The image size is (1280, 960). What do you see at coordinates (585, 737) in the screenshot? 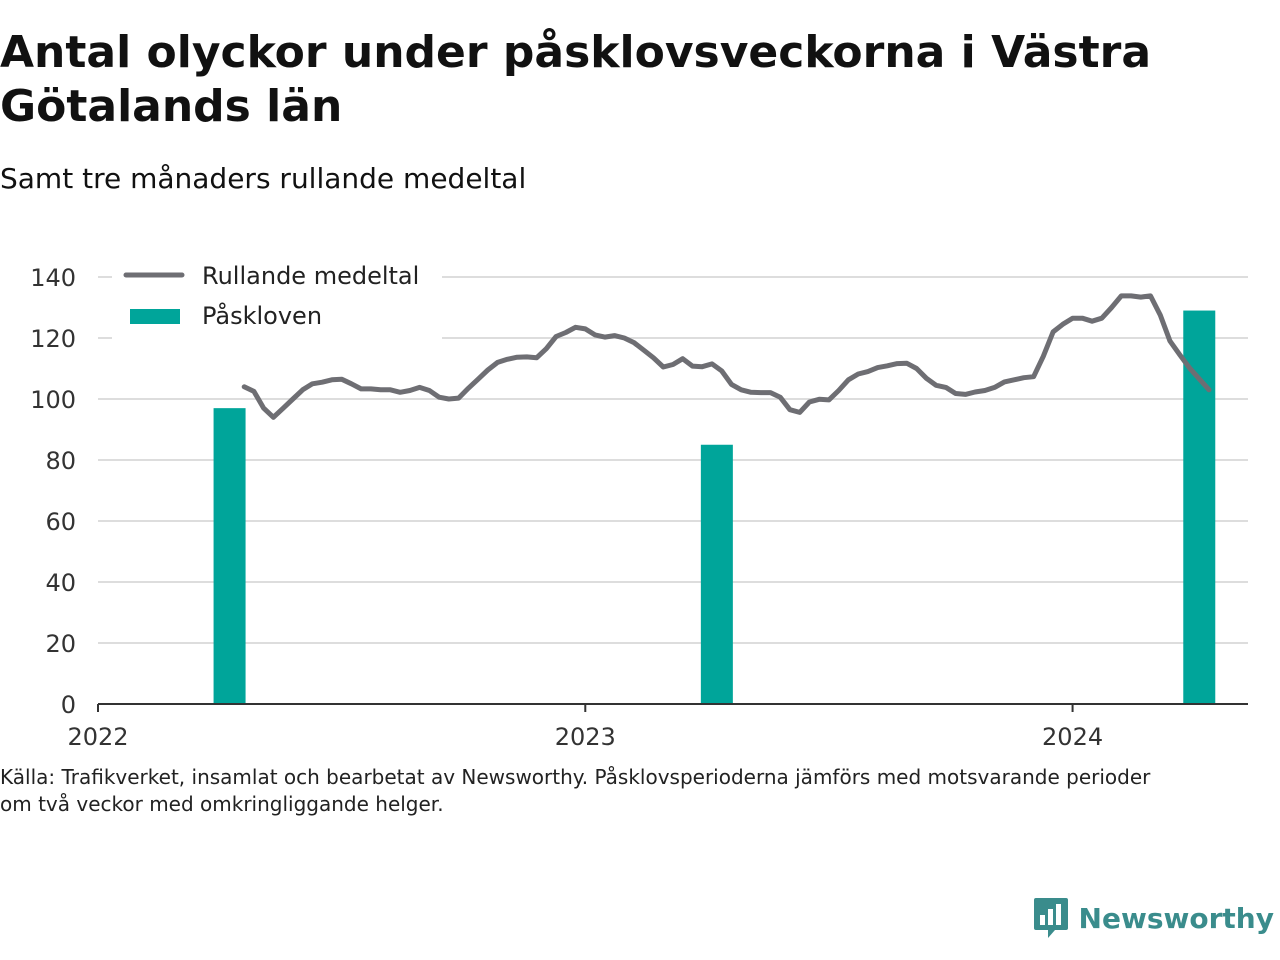
I see `x-tick-label-2023: 2023` at bounding box center [585, 737].